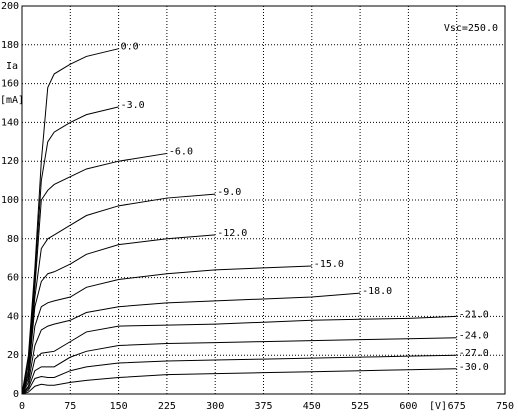 The image size is (518, 418). What do you see at coordinates (13, 278) in the screenshot?
I see `y-tick-label: 60` at bounding box center [13, 278].